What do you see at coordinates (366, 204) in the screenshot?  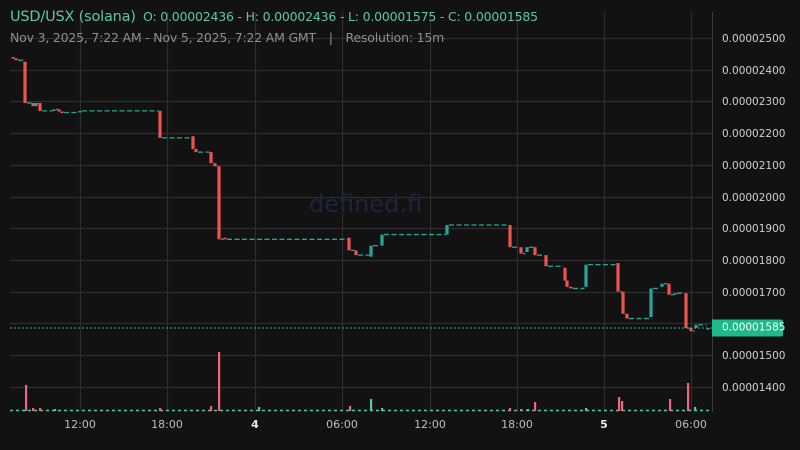 I see `watermark: defined.fi` at bounding box center [366, 204].